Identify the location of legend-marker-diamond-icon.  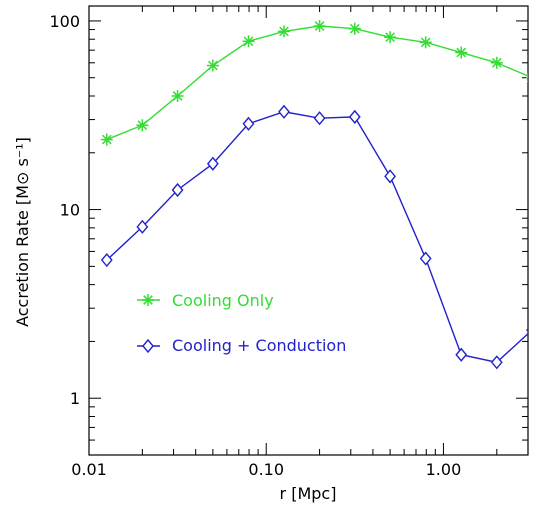
(148, 346).